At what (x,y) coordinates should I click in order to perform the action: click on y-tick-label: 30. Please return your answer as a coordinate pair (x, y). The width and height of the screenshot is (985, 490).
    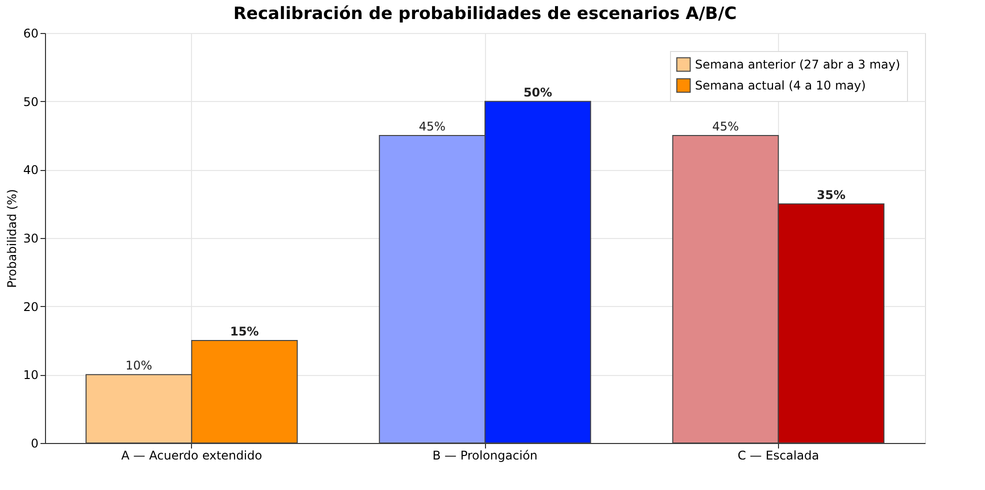
    Looking at the image, I should click on (30, 239).